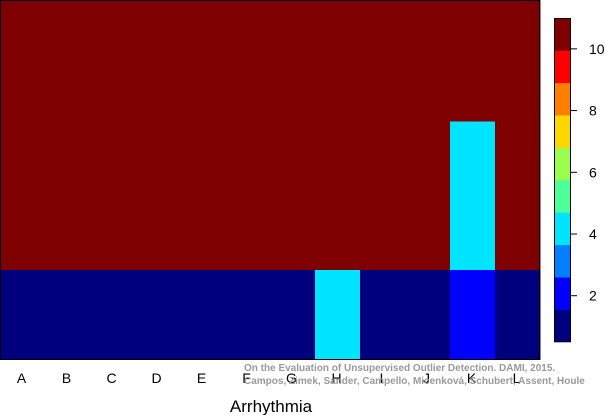 This screenshot has height=415, width=605. I want to click on colorbar, so click(562, 180).